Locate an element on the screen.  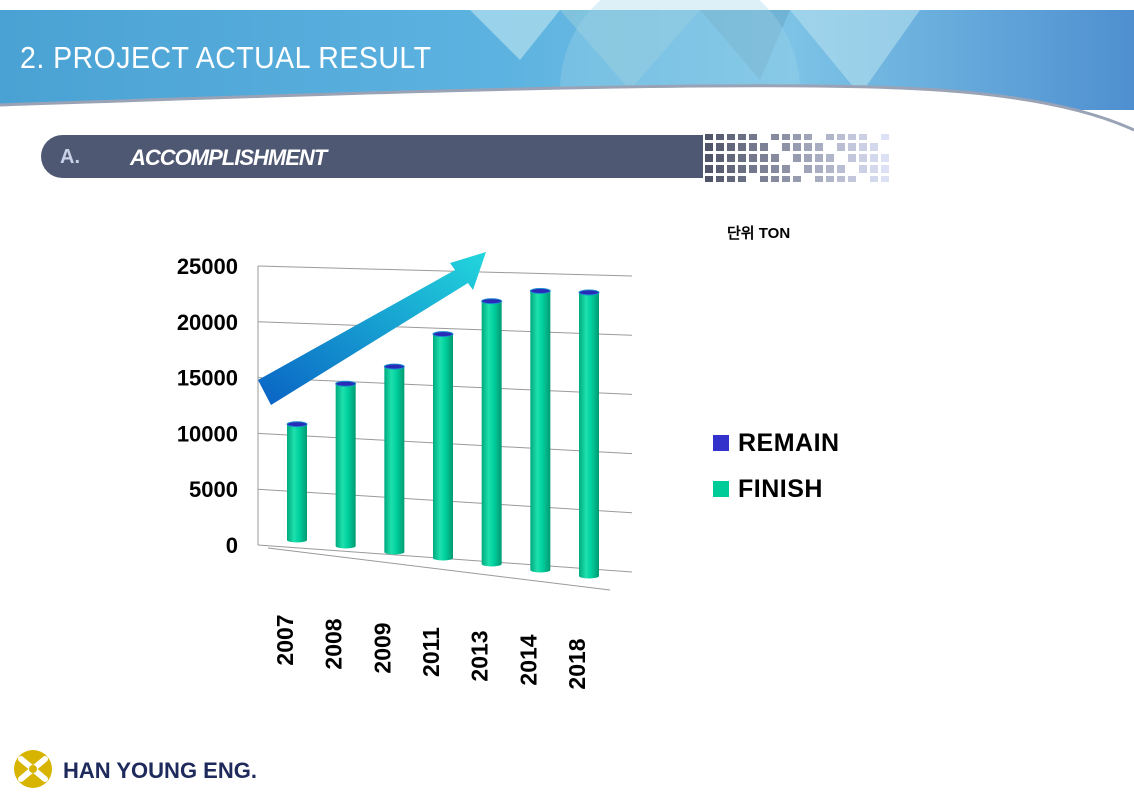
chart-bars is located at coordinates (443, 433).